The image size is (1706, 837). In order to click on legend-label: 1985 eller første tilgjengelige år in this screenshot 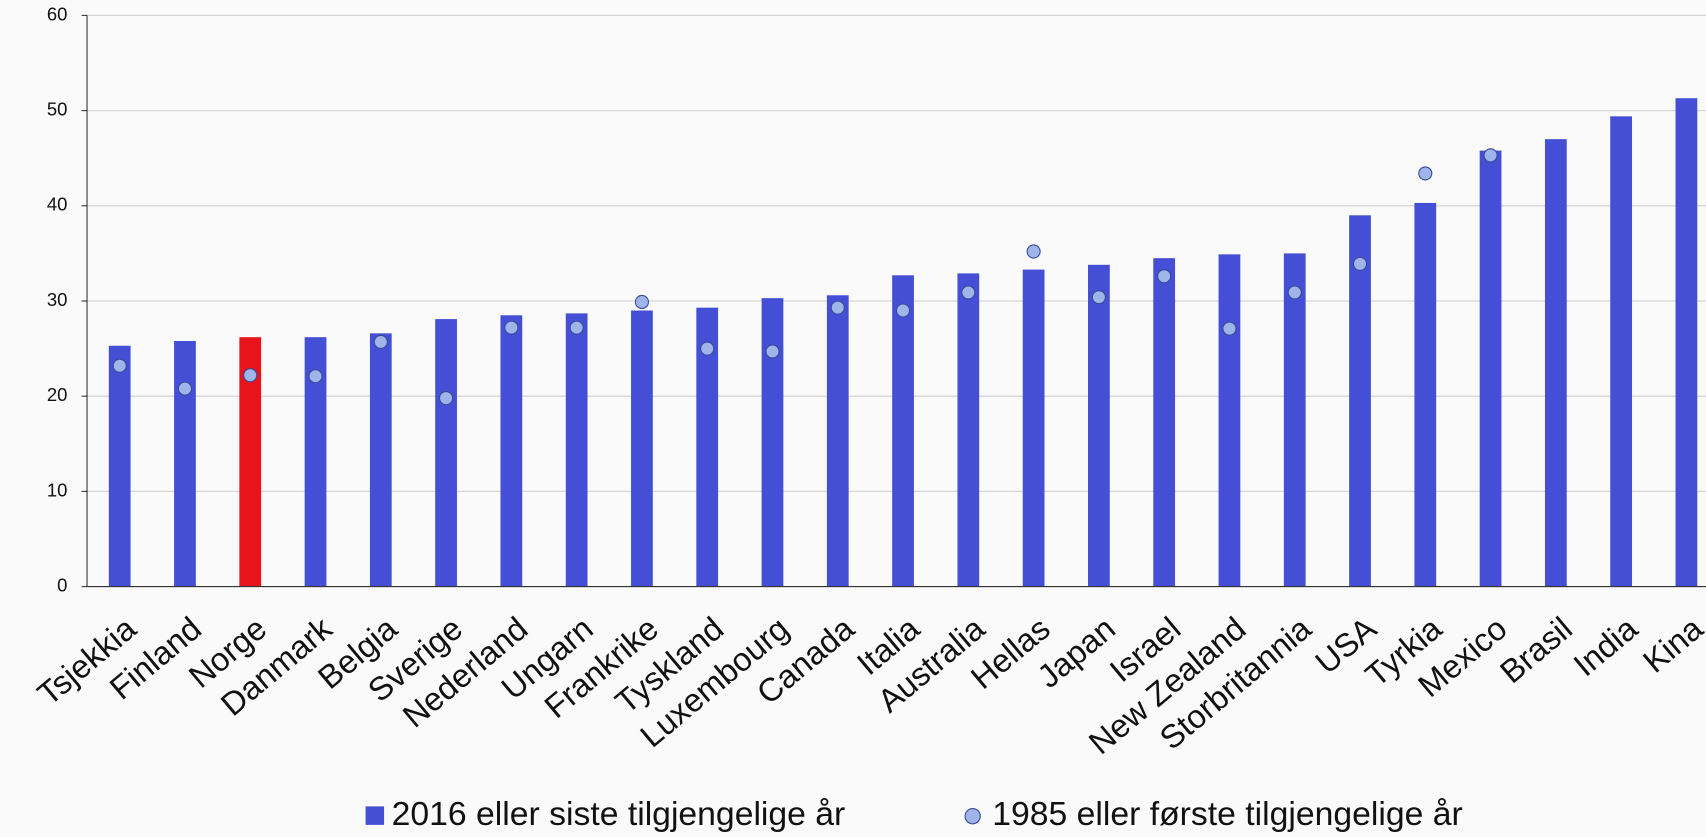, I will do `click(1227, 814)`.